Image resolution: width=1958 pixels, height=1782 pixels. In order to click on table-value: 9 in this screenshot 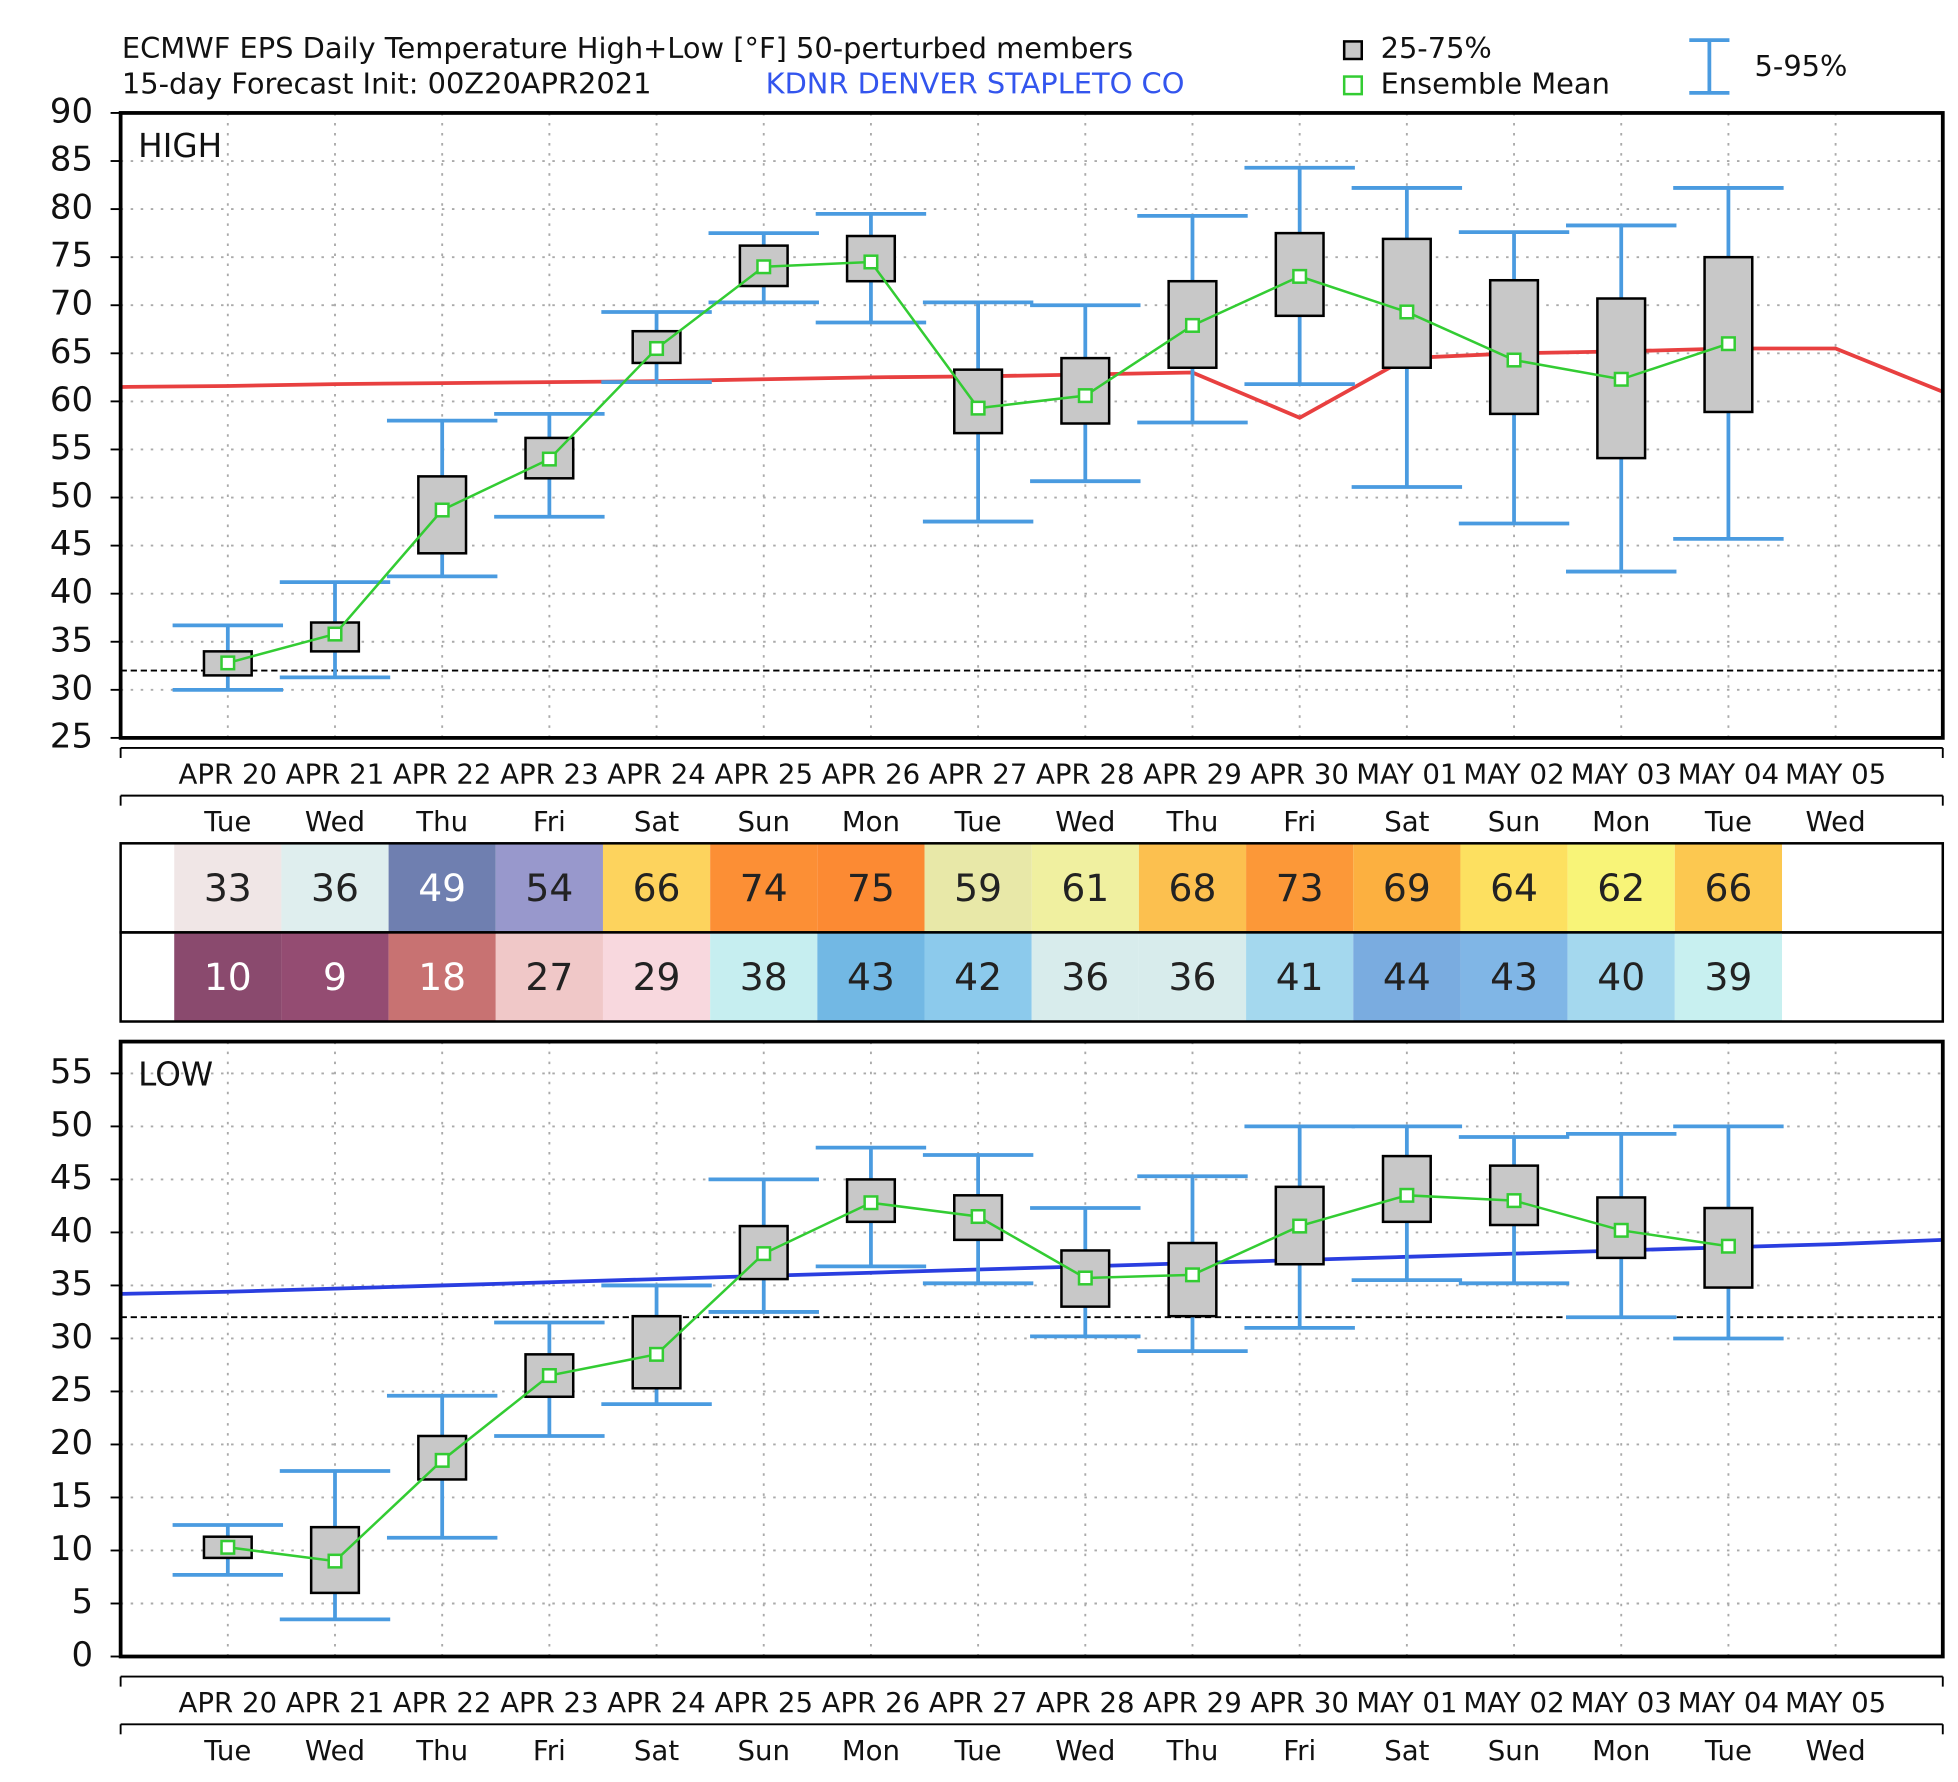, I will do `click(335, 977)`.